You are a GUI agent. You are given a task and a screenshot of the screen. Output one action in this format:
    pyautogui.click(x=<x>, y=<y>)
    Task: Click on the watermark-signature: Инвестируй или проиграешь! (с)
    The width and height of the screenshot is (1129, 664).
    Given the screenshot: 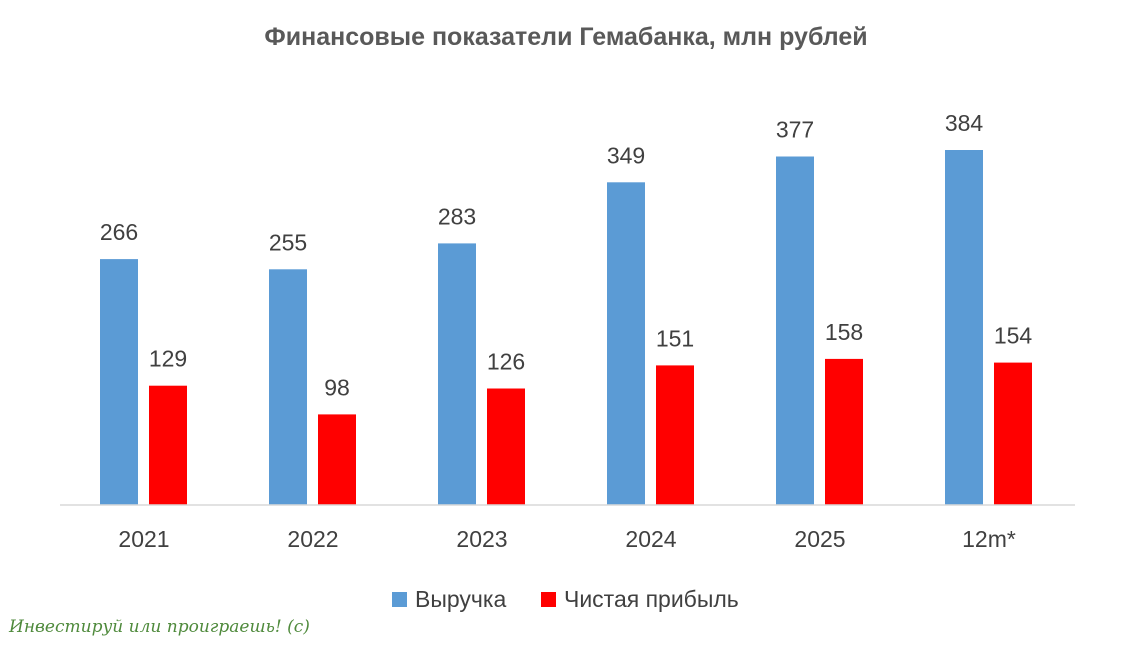 What is the action you would take?
    pyautogui.click(x=159, y=627)
    